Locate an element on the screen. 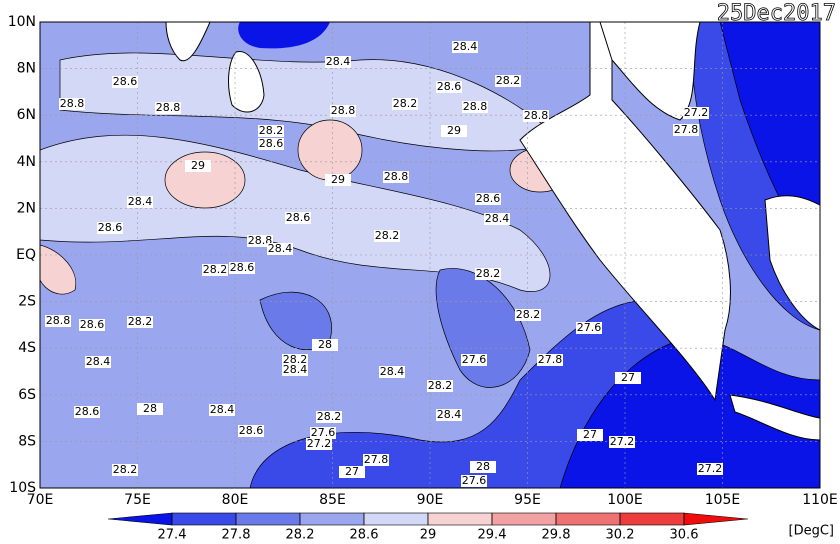 Image resolution: width=840 pixels, height=544 pixels. colorbar: 27.4 27.8 28.2 28.6 29 29.4 29.8 30.2 30.6 is located at coordinates (428, 527).